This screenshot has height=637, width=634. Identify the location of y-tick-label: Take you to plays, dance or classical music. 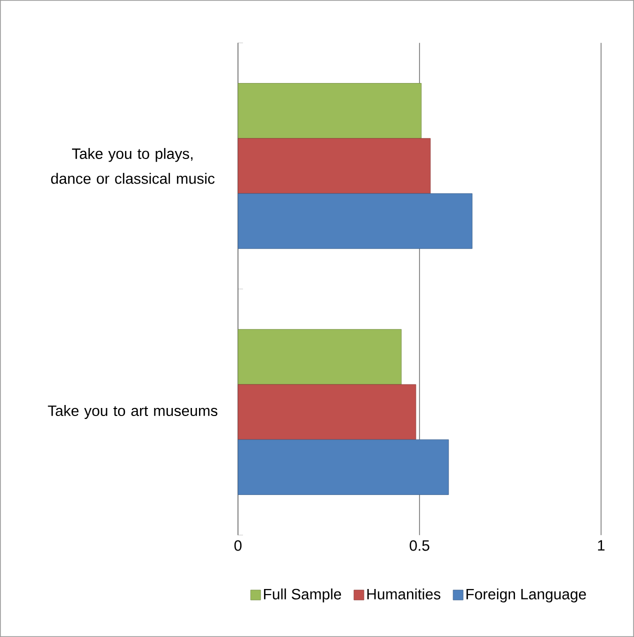
(133, 166).